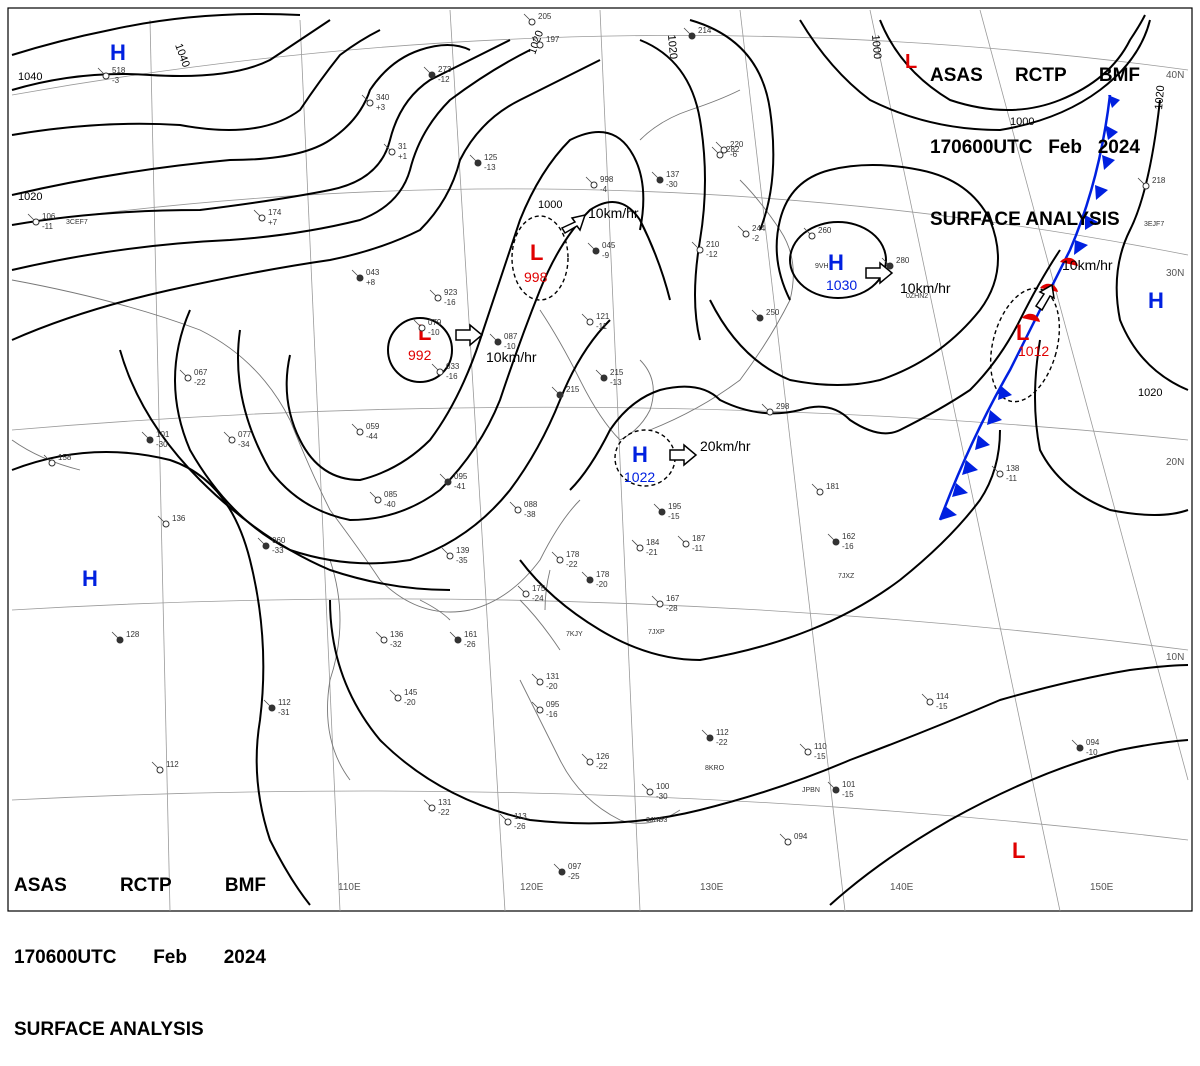 The height and width of the screenshot is (1066, 1200). I want to click on station-plot: 340+3, so click(375, 102).